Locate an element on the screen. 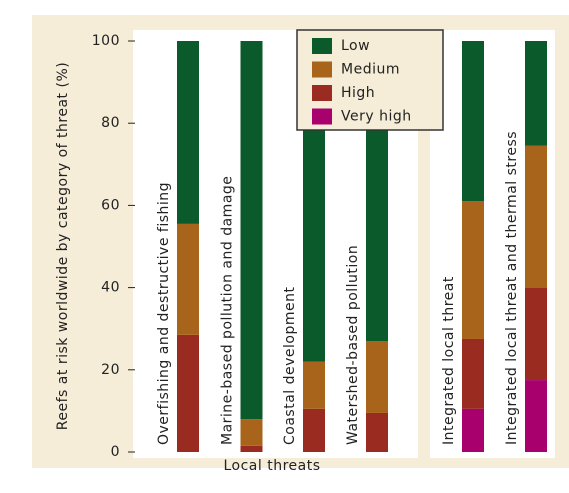 The height and width of the screenshot is (493, 569). y-tick-label: 40 is located at coordinates (110, 288).